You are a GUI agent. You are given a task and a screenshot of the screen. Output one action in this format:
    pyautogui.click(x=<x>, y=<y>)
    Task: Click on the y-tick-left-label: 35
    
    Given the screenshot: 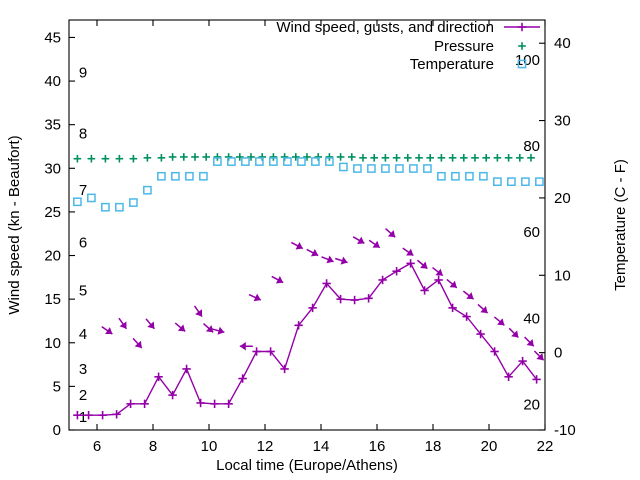 What is the action you would take?
    pyautogui.click(x=52, y=125)
    